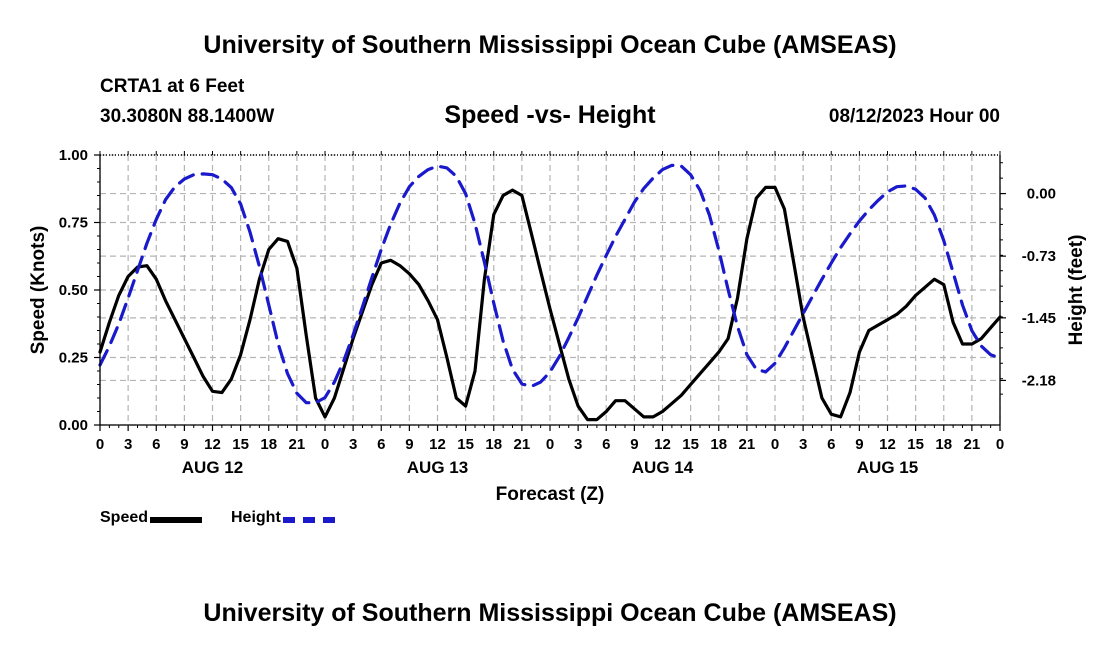  What do you see at coordinates (550, 115) in the screenshot?
I see `chart-title: Speed -vs- Height` at bounding box center [550, 115].